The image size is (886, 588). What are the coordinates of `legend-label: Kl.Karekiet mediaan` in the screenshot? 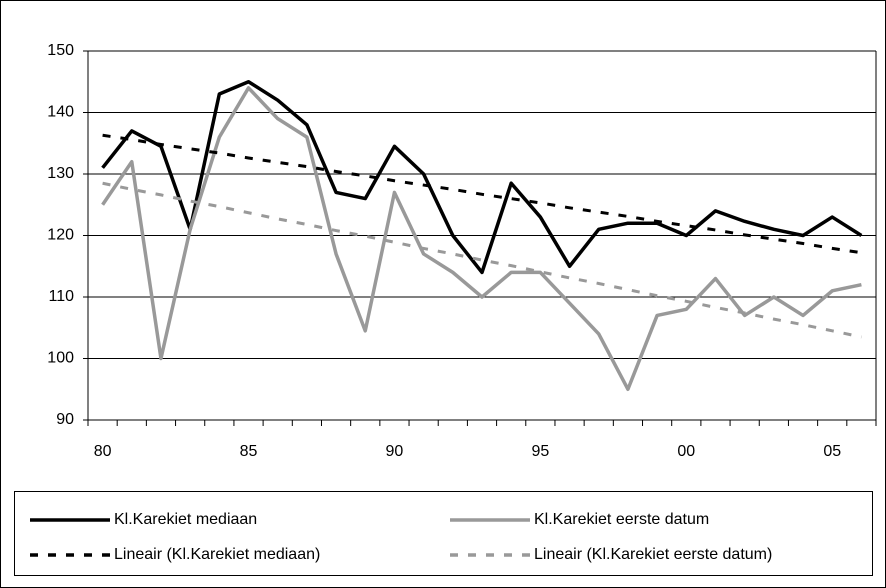 It's located at (185, 519).